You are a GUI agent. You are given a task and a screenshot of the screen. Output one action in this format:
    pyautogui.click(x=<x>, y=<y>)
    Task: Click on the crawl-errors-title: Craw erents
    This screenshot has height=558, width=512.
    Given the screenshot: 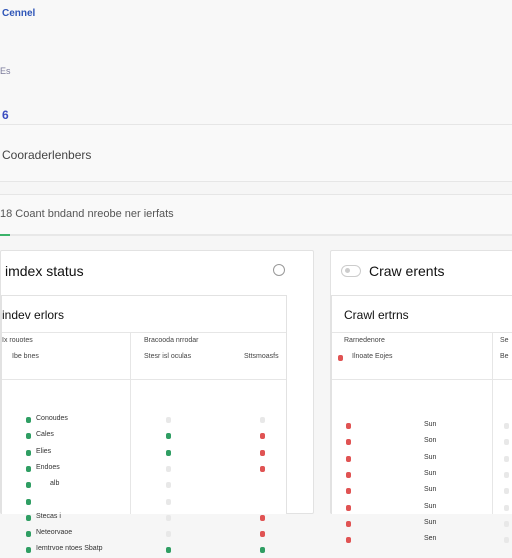 What is the action you would take?
    pyautogui.click(x=407, y=271)
    